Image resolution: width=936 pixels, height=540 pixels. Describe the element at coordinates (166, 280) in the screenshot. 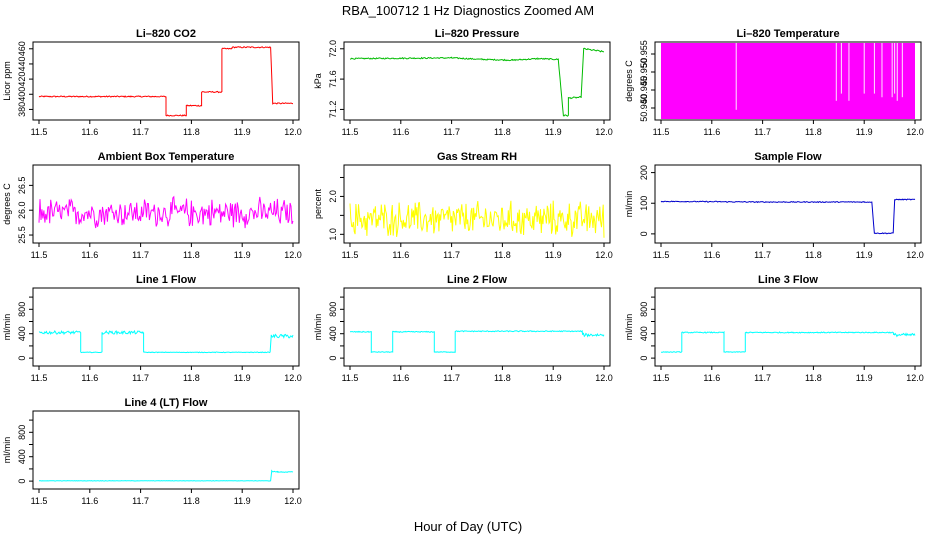

I see `panel-title: Line 1 Flow` at that location.